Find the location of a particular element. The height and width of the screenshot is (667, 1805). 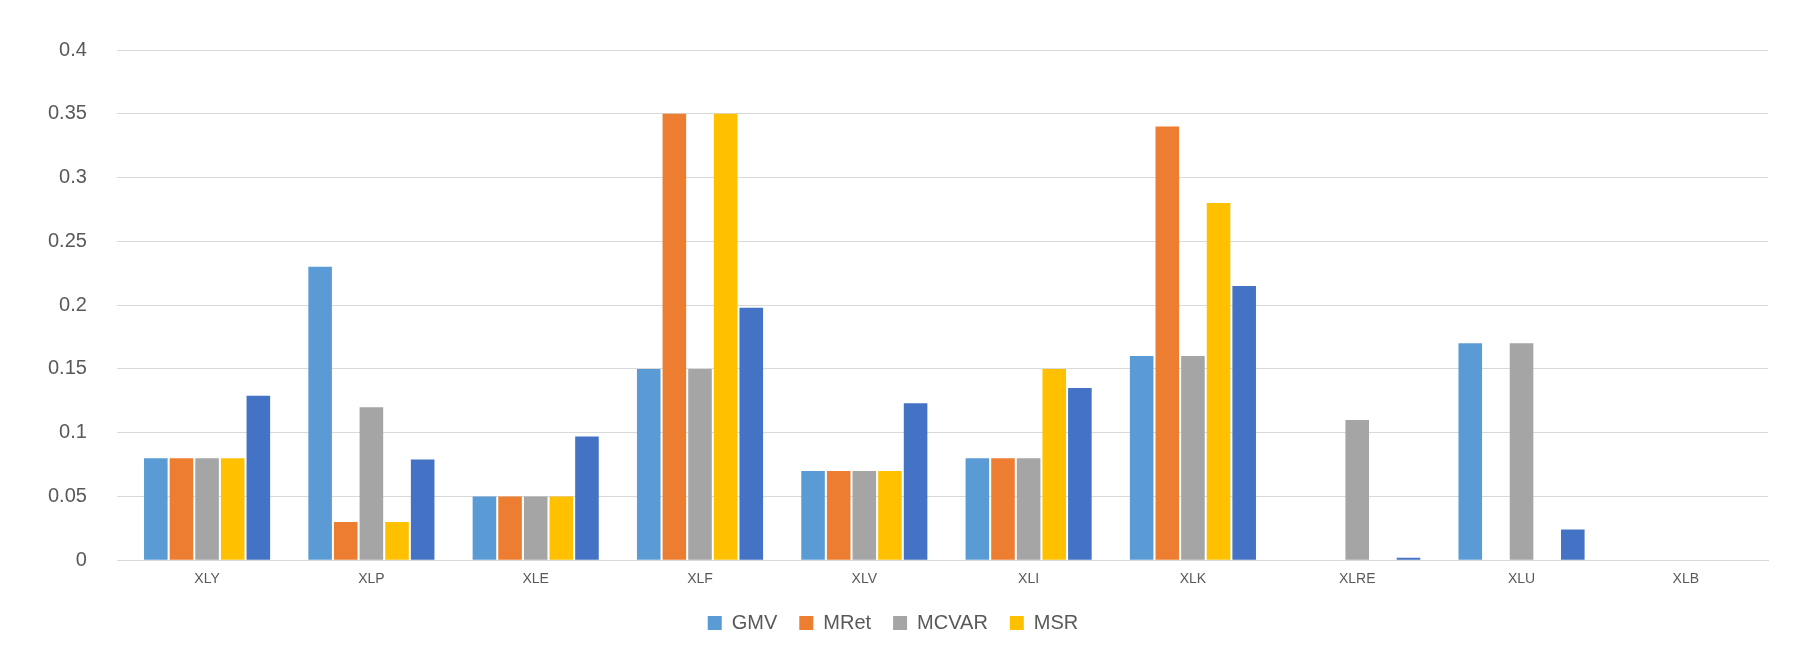

y-tick-label: 0.05 is located at coordinates (67, 494).